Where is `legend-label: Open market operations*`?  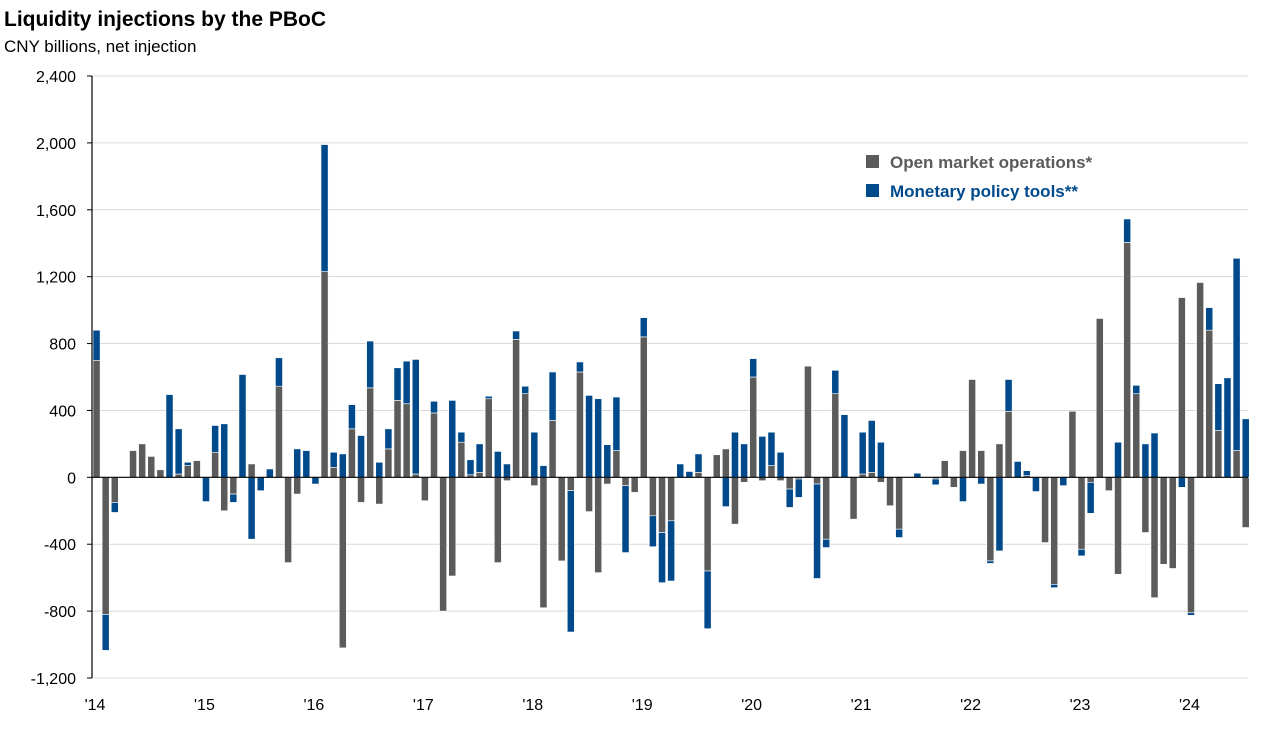 legend-label: Open market operations* is located at coordinates (991, 162).